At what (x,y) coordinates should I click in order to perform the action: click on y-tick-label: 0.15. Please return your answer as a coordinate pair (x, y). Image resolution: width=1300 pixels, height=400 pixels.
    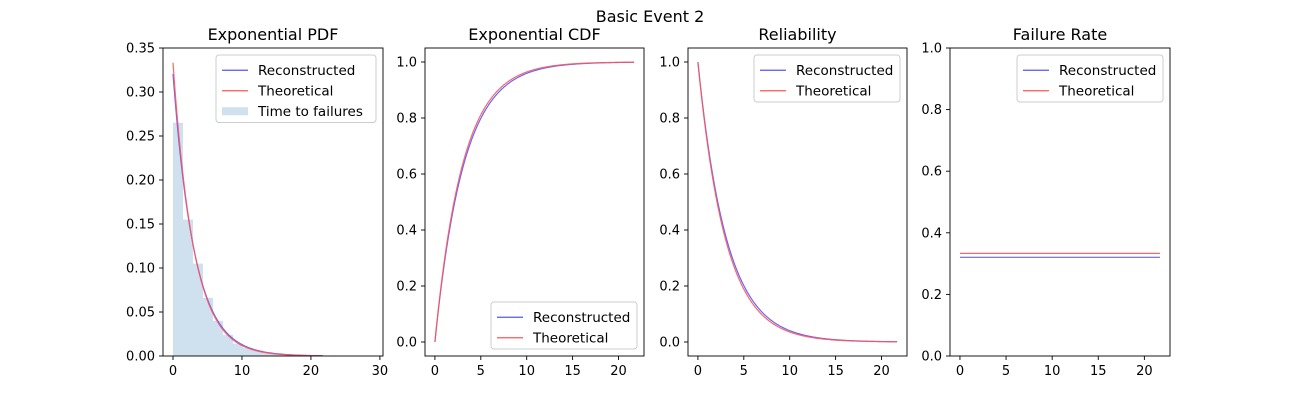
    Looking at the image, I should click on (140, 225).